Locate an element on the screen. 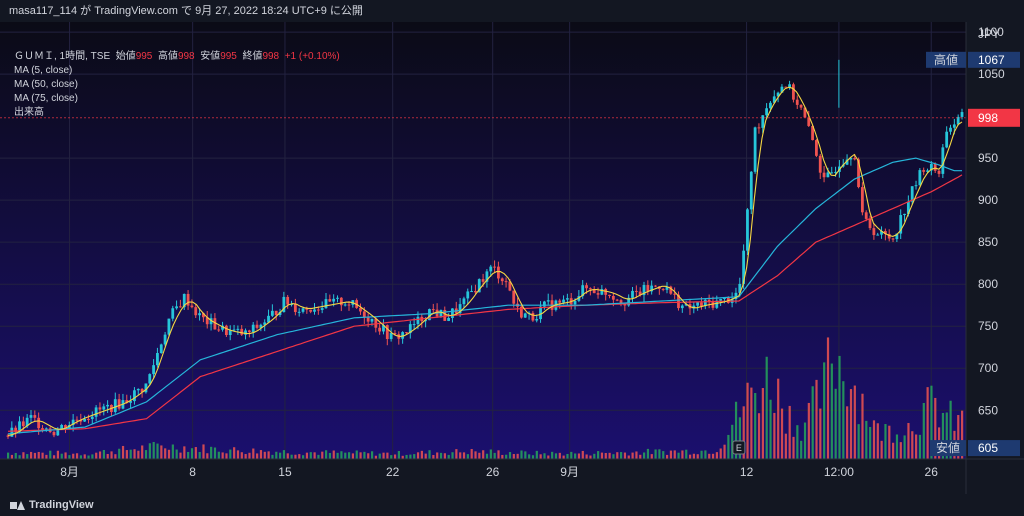 This screenshot has width=1024, height=516. brand-label: TradingView is located at coordinates (61, 505).